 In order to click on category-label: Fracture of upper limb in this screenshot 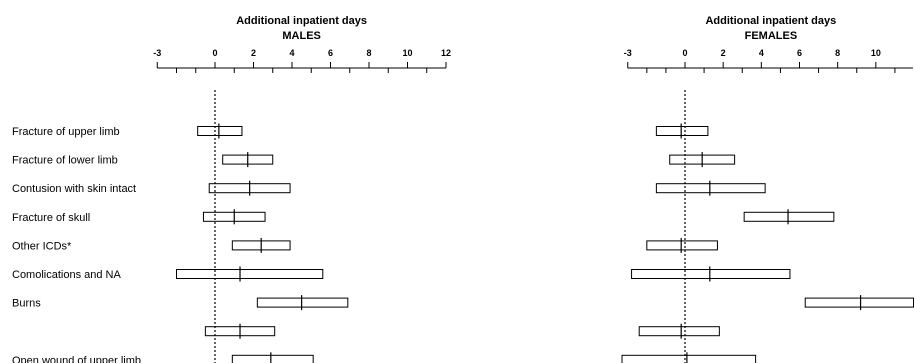, I will do `click(66, 132)`.